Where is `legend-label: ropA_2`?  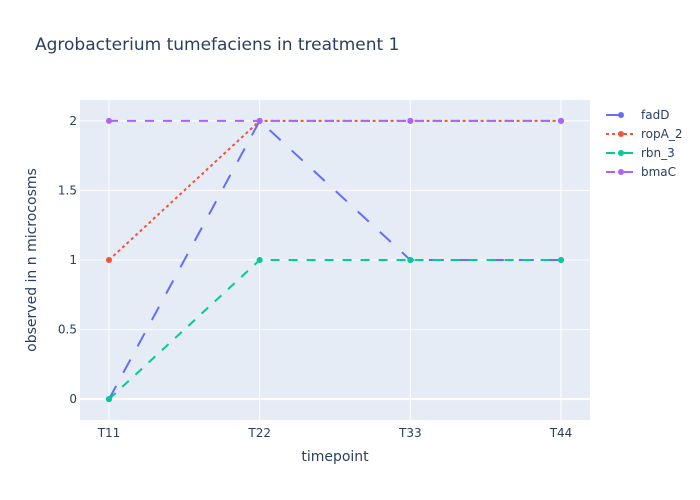 legend-label: ropA_2 is located at coordinates (661, 134).